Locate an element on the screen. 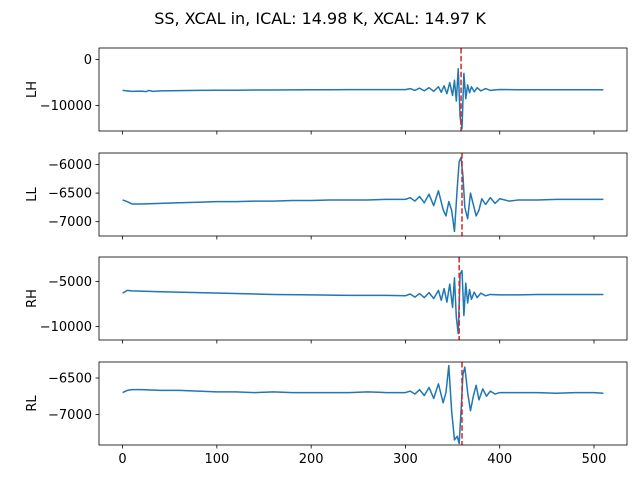 The height and width of the screenshot is (480, 640). y-axis-label: RL is located at coordinates (32, 403).